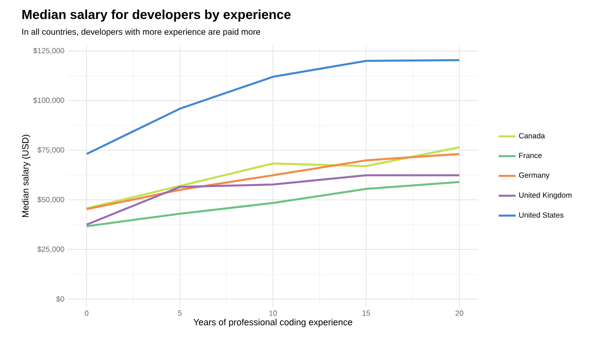 Image resolution: width=600 pixels, height=349 pixels. I want to click on chart-title: Median salary for developers by experience, so click(156, 16).